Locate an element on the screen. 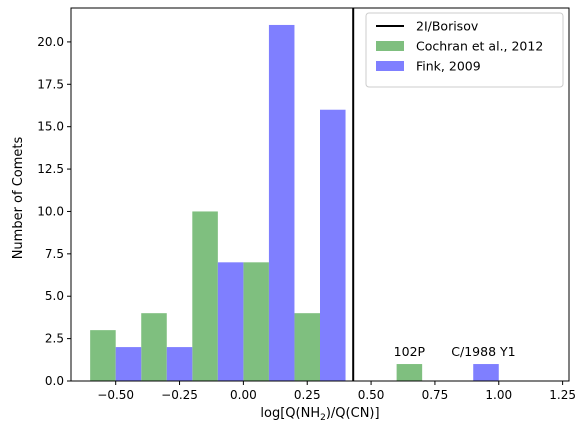  x-tick-label: −0.25 is located at coordinates (179, 395).